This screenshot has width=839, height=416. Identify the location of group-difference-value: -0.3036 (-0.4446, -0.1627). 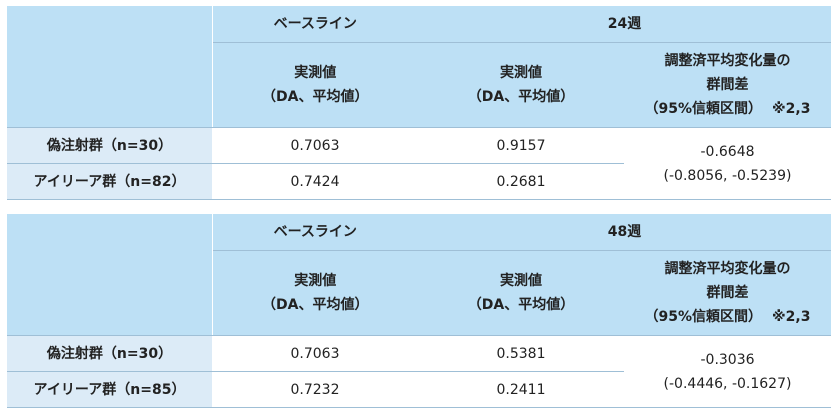
(728, 371).